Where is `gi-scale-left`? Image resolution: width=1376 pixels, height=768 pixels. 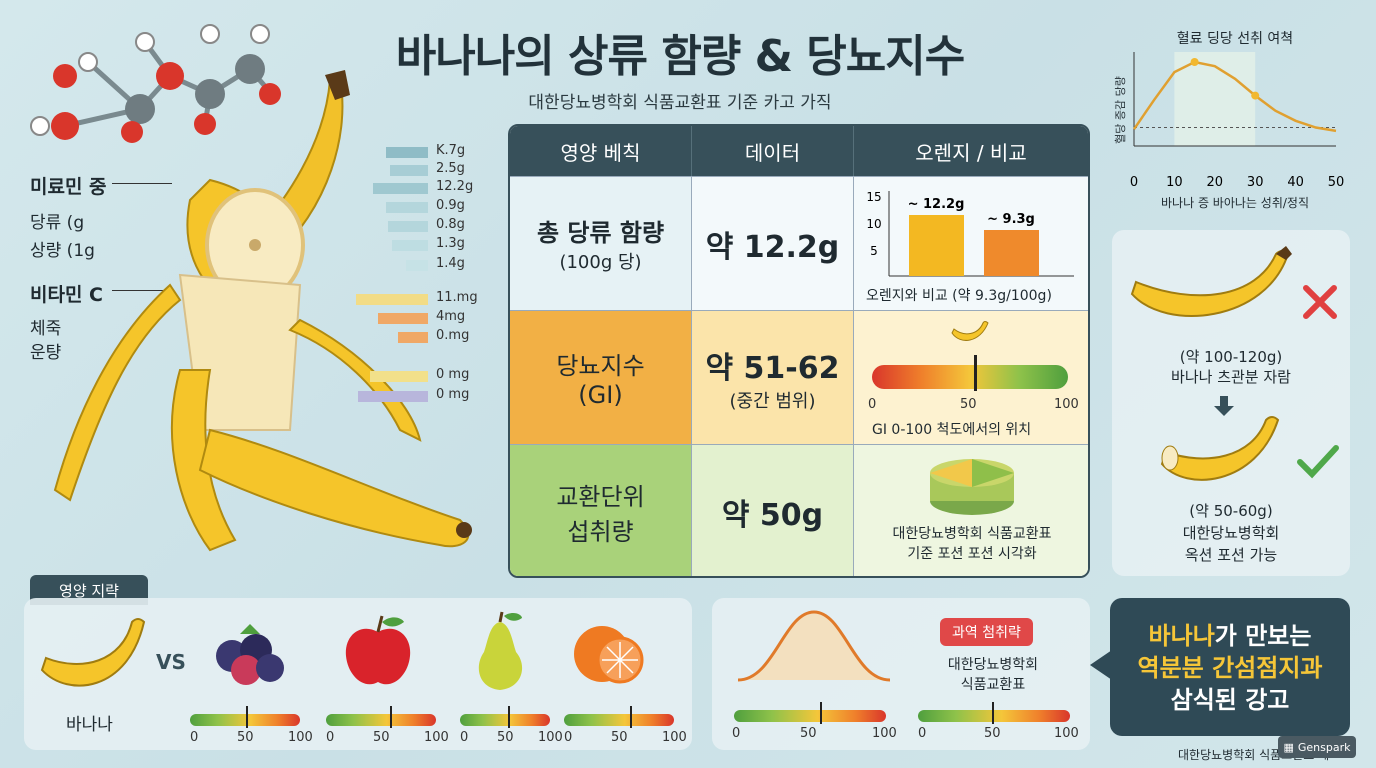
gi-scale-left is located at coordinates (810, 716).